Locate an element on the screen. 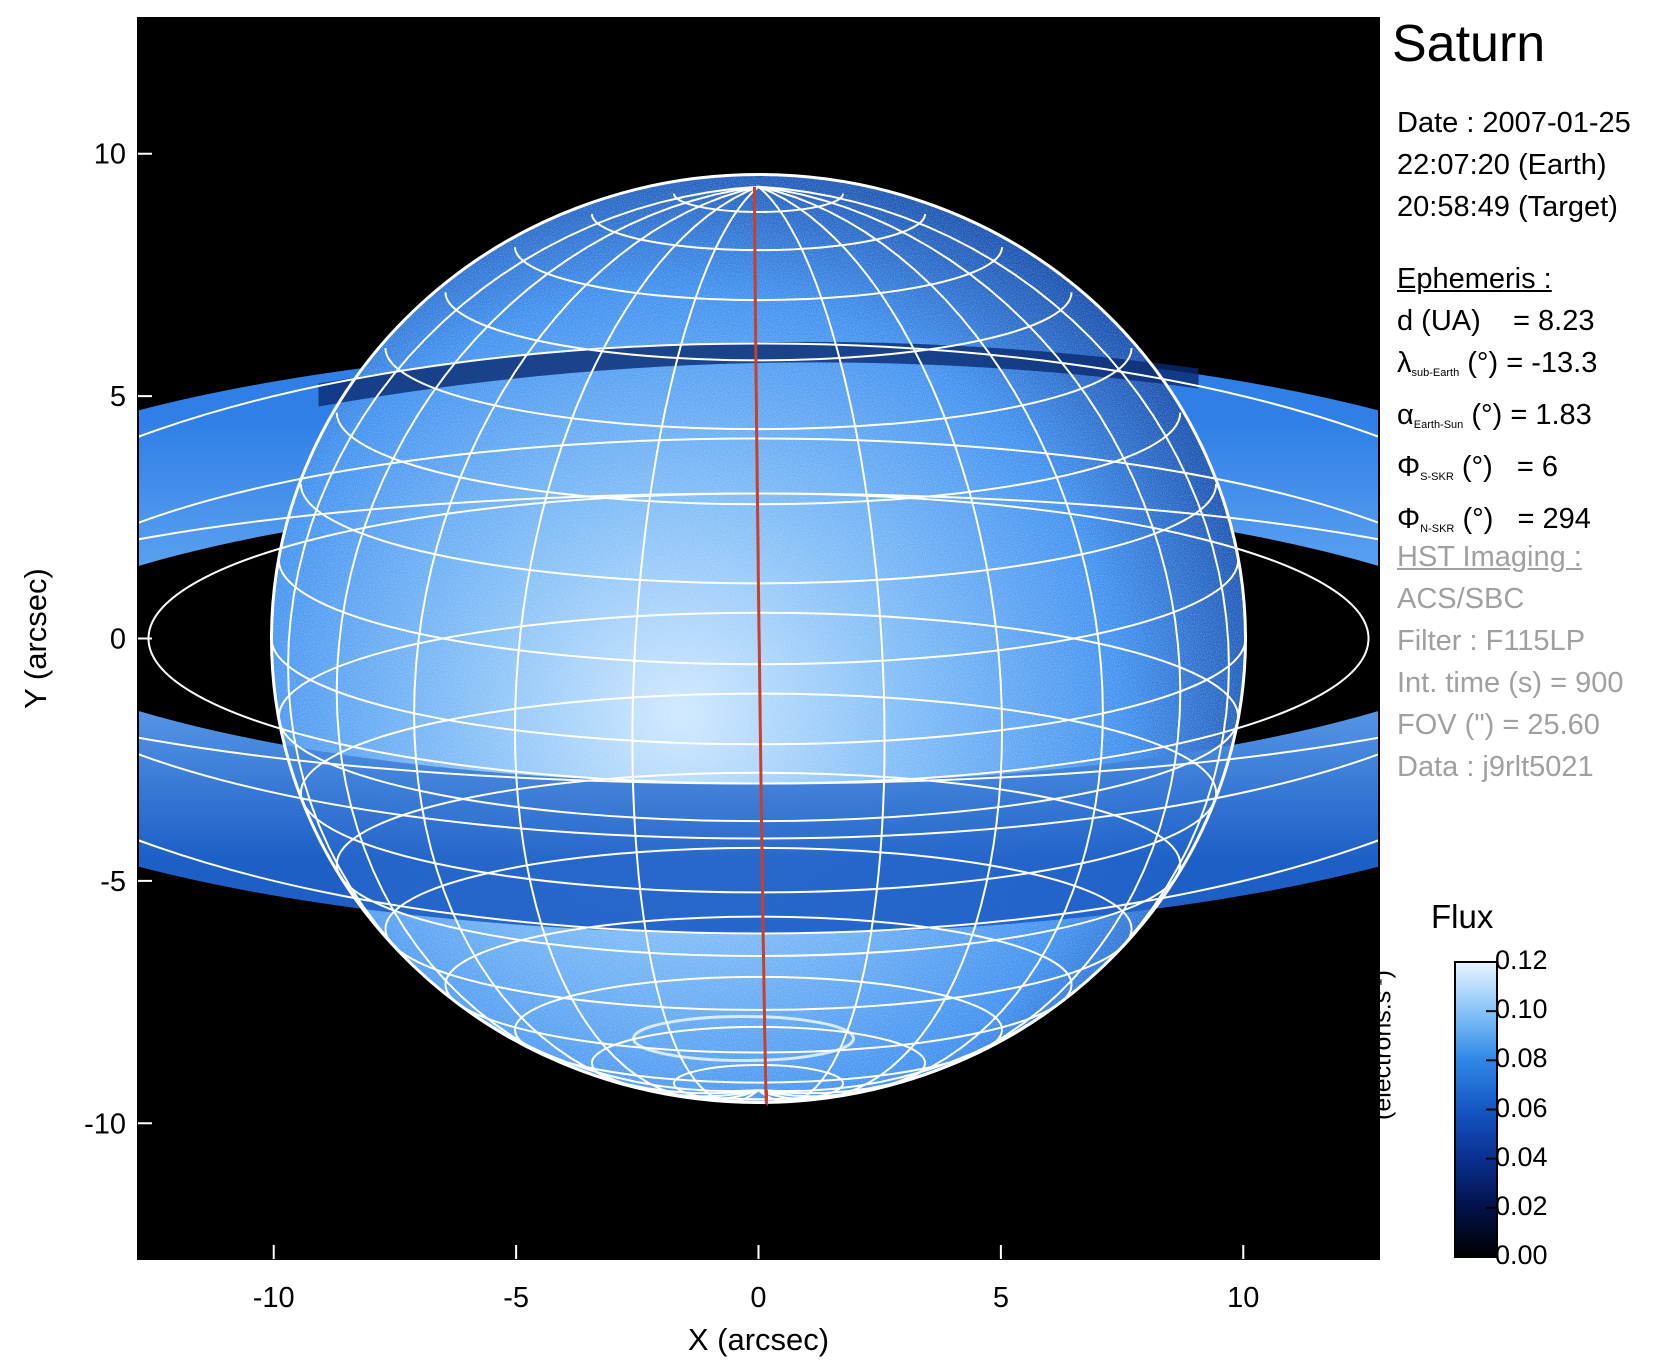  ephemeris-alpha: αEarth-Sun (°) = 1.83 is located at coordinates (1497, 420).